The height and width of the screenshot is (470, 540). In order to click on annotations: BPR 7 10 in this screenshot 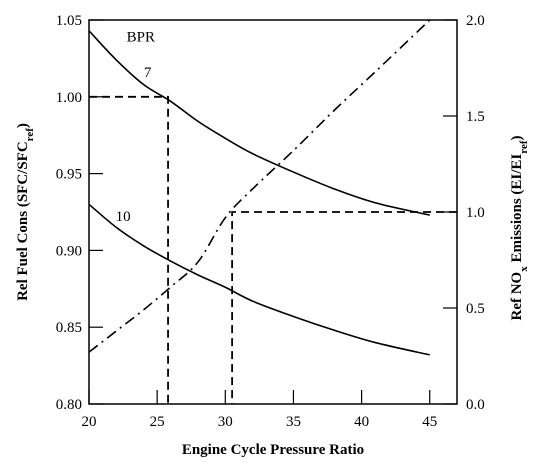, I will do `click(135, 128)`.